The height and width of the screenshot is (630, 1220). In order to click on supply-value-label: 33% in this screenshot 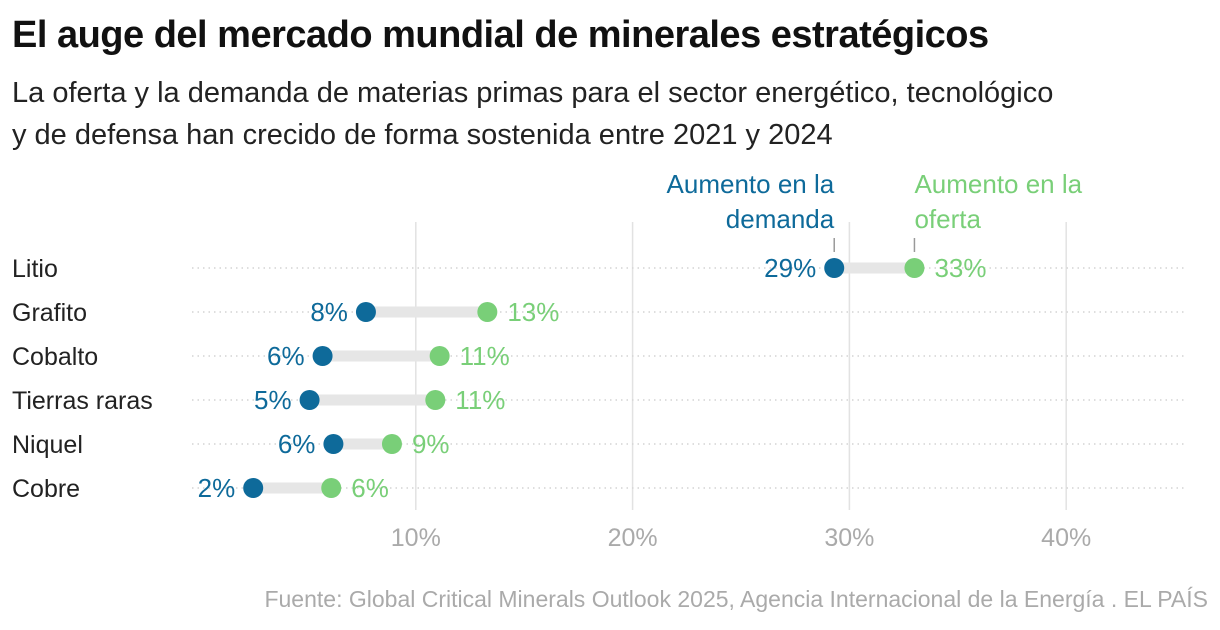, I will do `click(960, 268)`.